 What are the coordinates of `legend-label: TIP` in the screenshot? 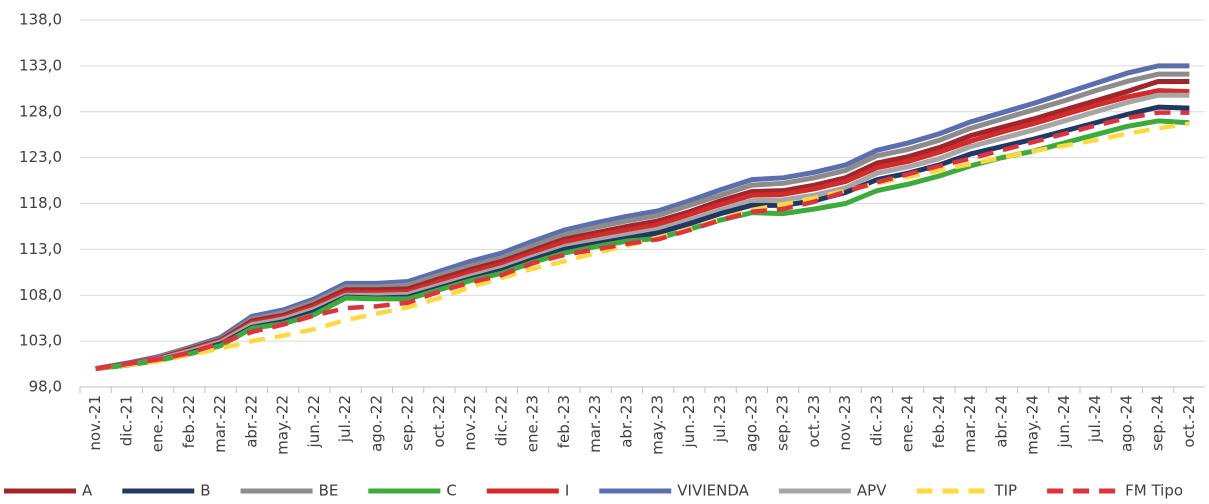 It's located at (1005, 491).